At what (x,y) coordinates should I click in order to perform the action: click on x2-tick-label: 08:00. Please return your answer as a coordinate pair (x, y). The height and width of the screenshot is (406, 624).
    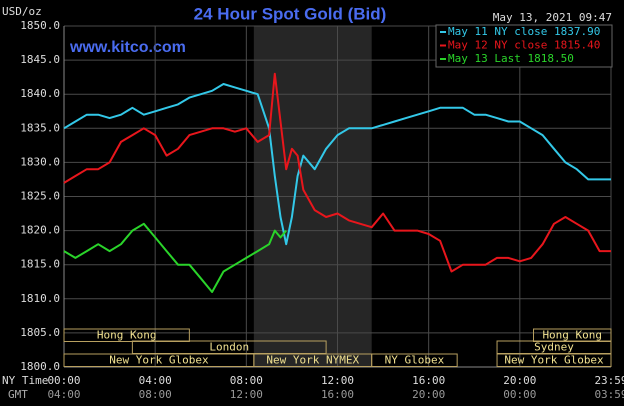
    Looking at the image, I should click on (155, 394).